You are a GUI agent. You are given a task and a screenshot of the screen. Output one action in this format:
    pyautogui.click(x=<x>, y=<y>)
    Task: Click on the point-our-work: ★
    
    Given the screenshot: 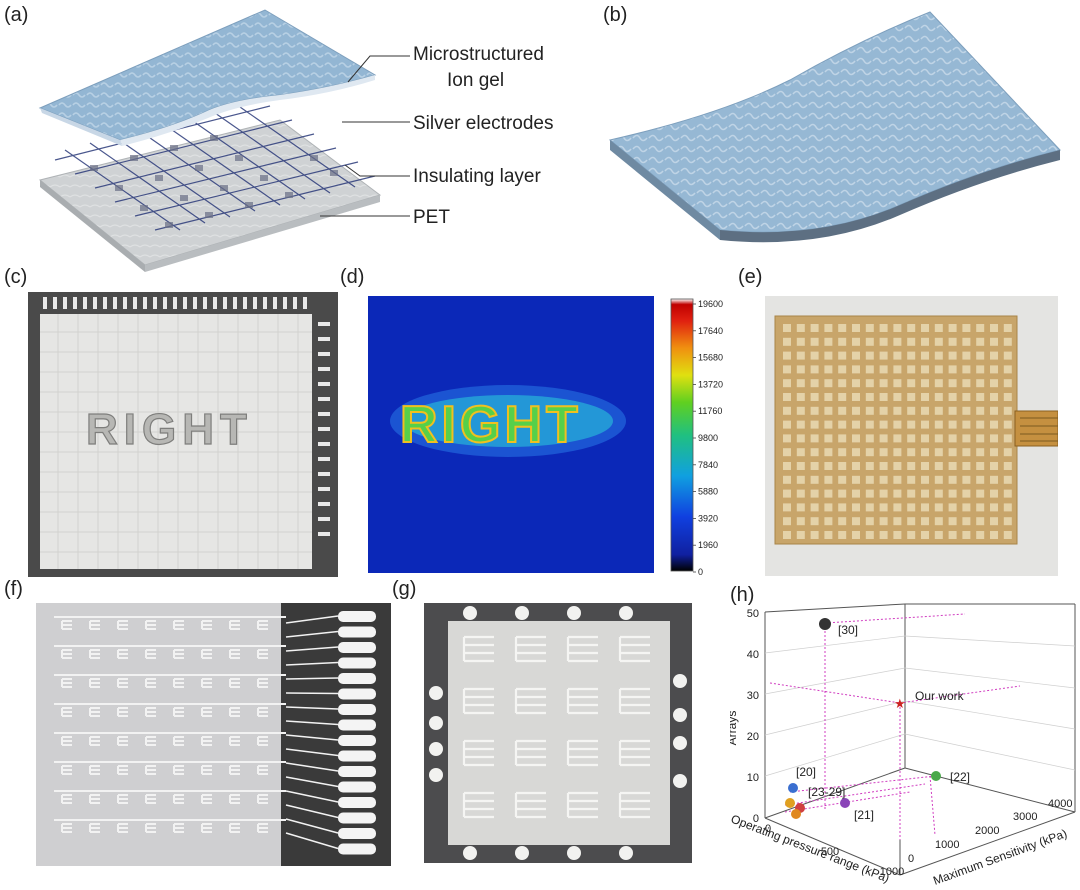 What is the action you would take?
    pyautogui.click(x=900, y=703)
    